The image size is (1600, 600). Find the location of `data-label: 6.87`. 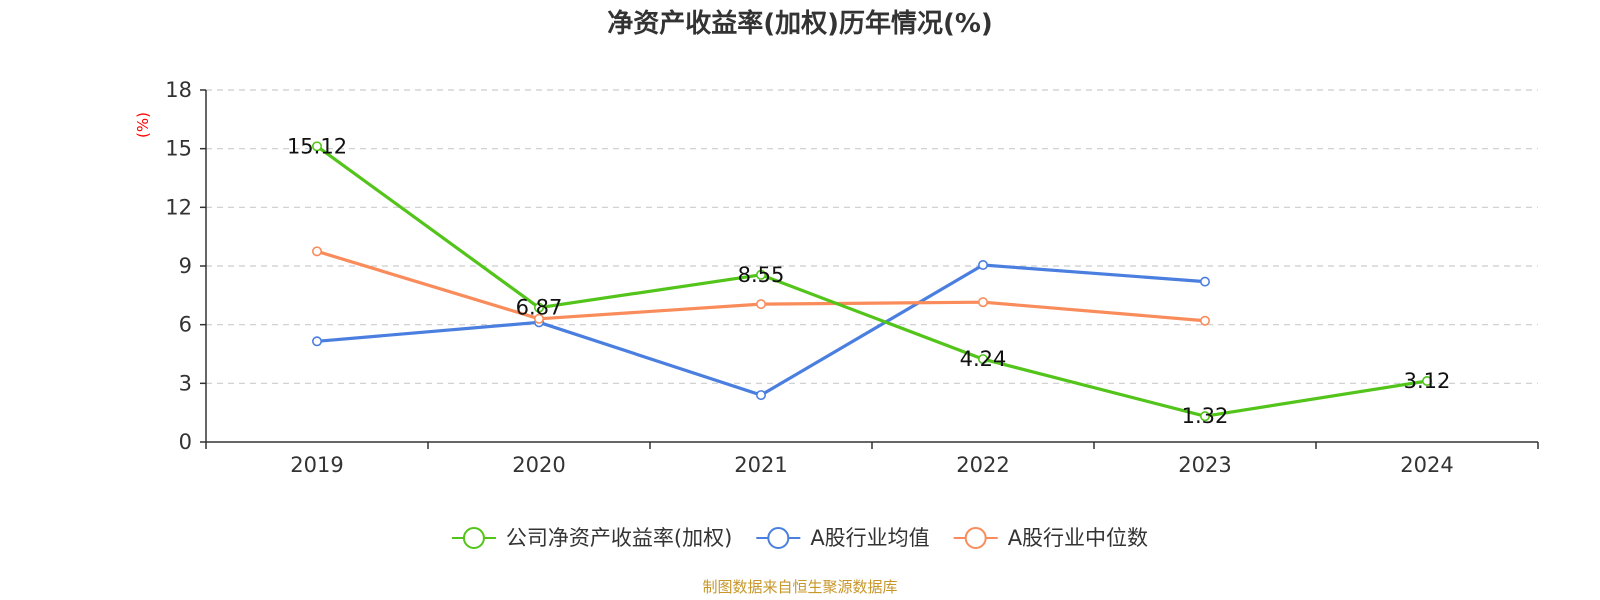

data-label: 6.87 is located at coordinates (539, 308).